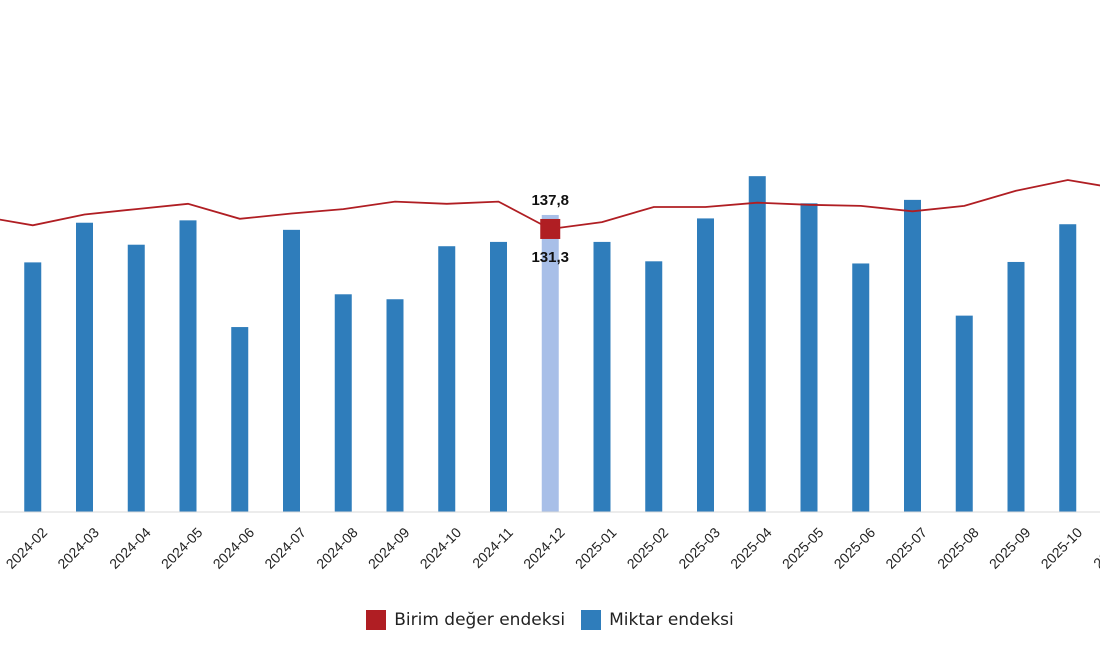 This screenshot has height=655, width=1100. I want to click on x-tick-label: 2025-04, so click(751, 548).